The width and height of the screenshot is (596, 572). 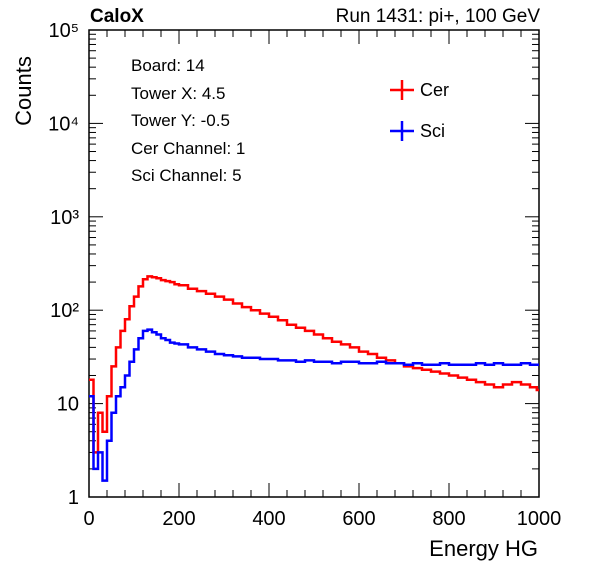 I want to click on info-board: Board: 14, so click(x=168, y=65).